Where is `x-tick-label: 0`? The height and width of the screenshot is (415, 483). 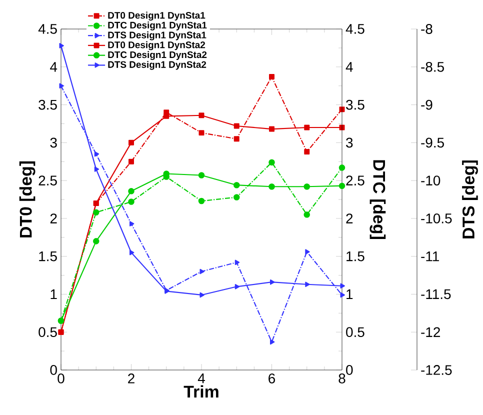
x-tick-label: 0 is located at coordinates (61, 379).